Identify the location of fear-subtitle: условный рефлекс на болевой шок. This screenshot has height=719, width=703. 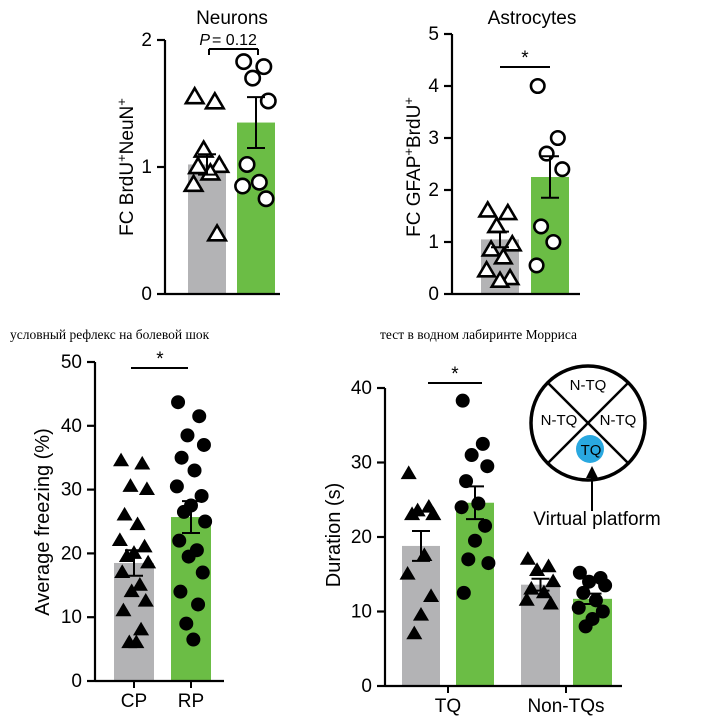
(110, 334).